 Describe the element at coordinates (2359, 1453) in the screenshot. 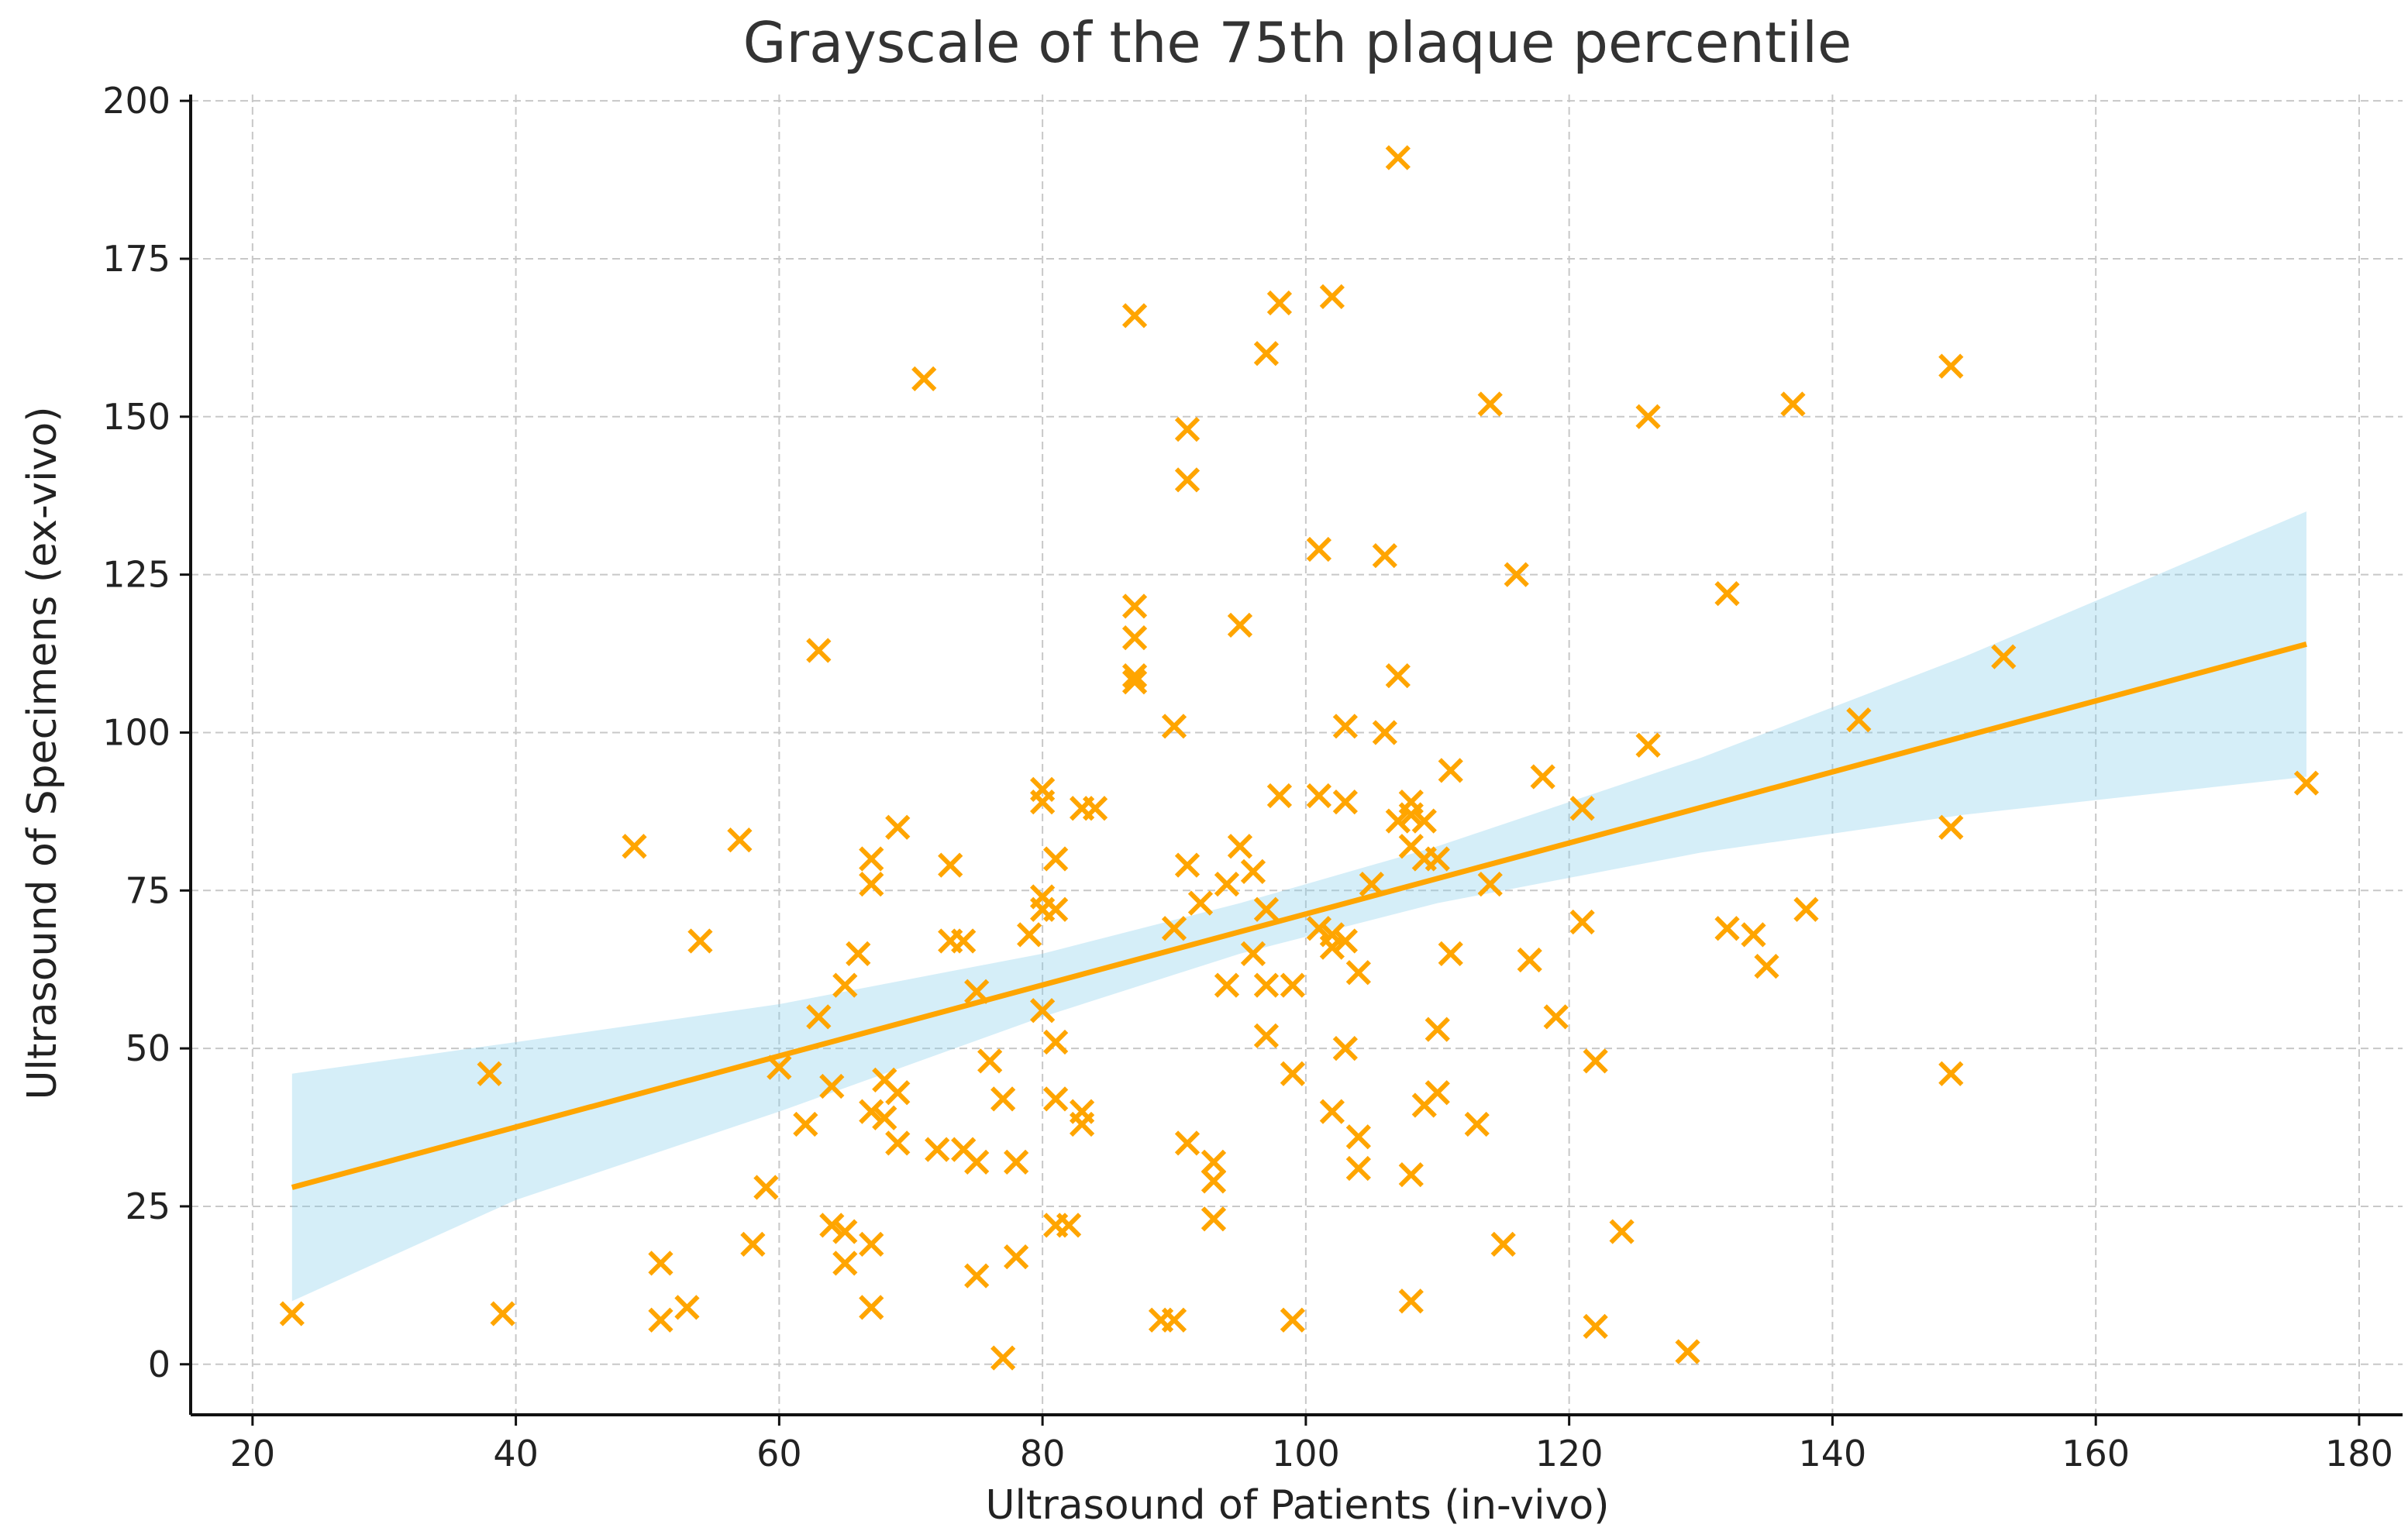

I see `x-tick-label: 180` at that location.